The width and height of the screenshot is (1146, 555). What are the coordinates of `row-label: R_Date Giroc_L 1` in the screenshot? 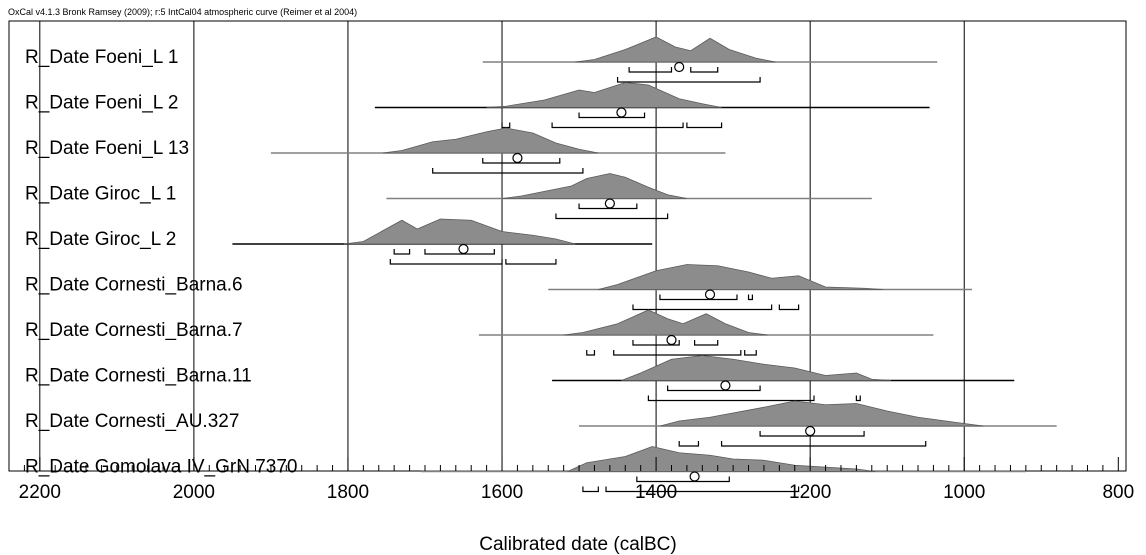 It's located at (100, 194).